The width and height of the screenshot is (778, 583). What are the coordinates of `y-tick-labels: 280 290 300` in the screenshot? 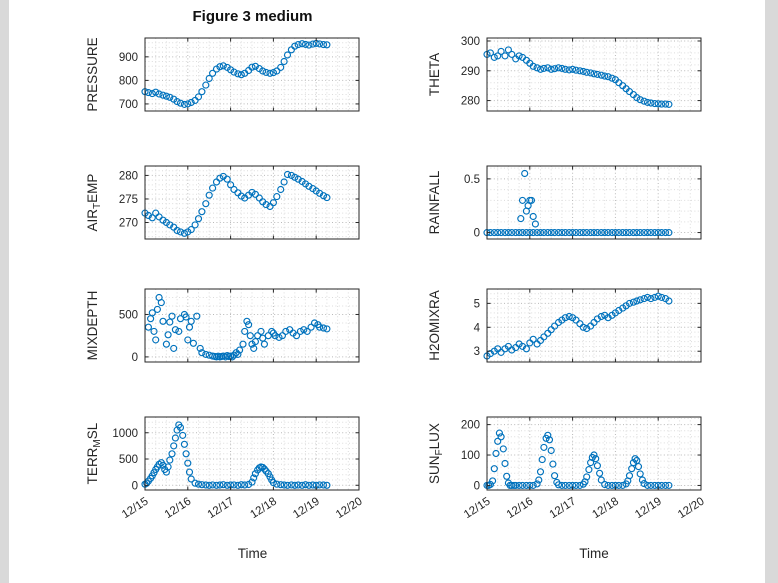 It's located at (470, 72).